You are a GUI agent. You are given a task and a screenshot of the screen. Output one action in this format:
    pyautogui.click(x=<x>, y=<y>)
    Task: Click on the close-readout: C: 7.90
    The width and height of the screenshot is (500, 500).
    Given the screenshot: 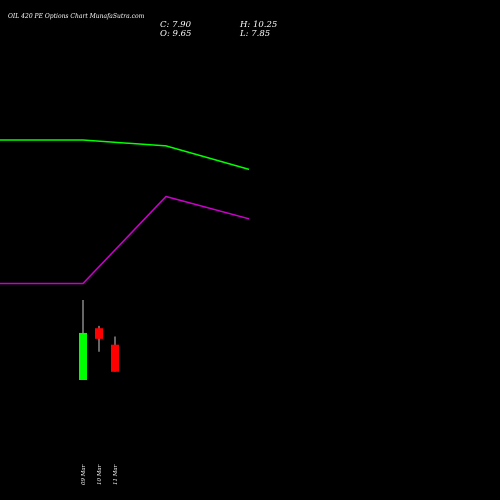 What is the action you would take?
    pyautogui.click(x=176, y=25)
    